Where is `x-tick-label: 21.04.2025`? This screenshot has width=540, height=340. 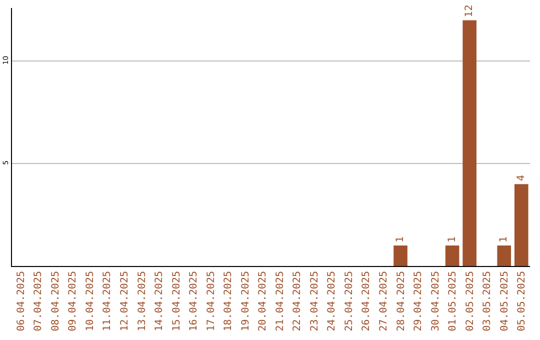 x-tick-label: 21.04.2025 is located at coordinates (280, 301).